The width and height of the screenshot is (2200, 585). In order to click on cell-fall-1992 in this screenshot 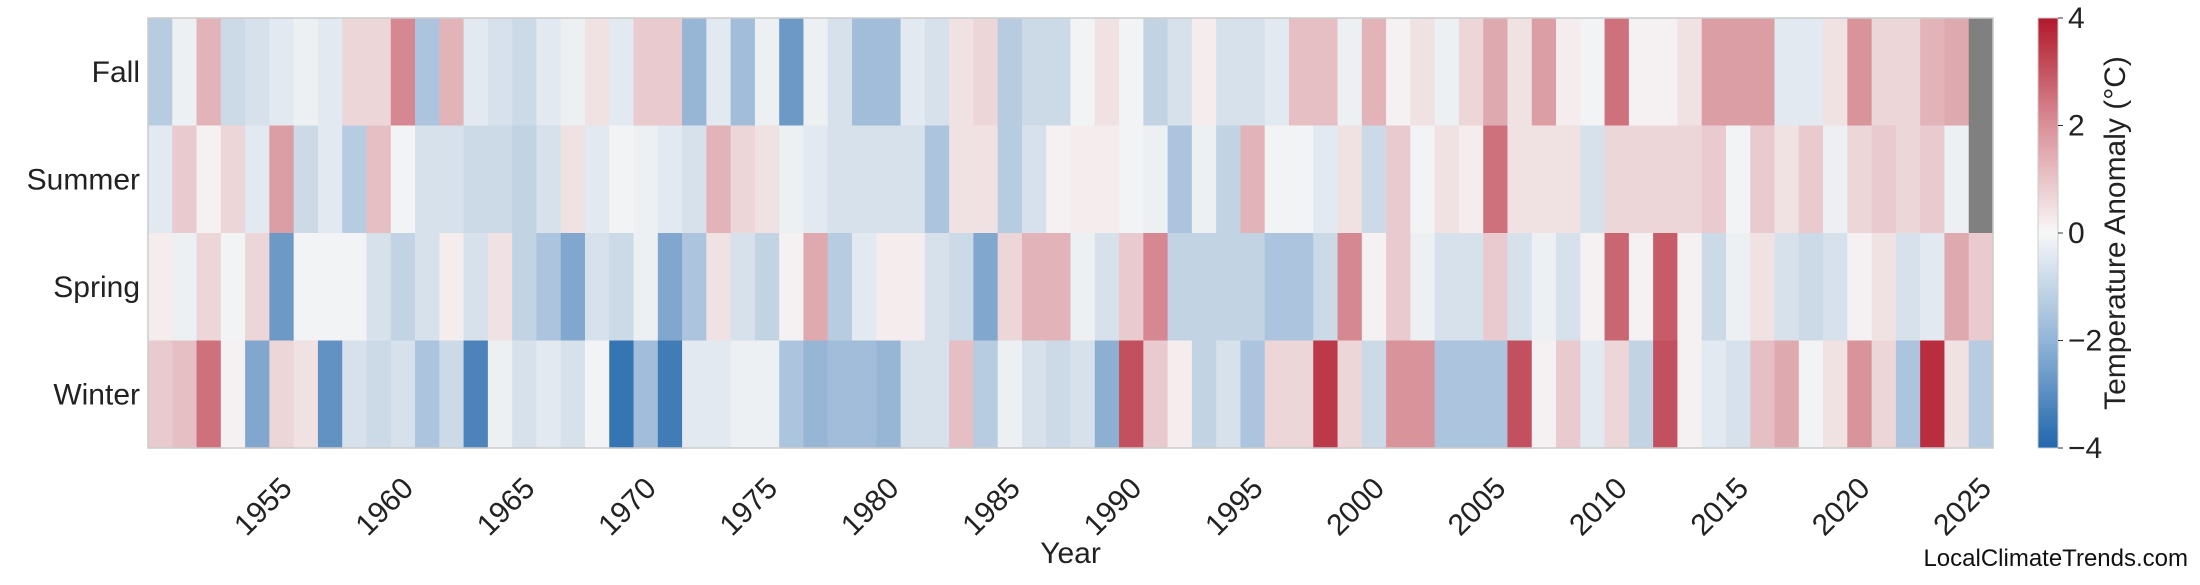, I will do `click(1180, 72)`.